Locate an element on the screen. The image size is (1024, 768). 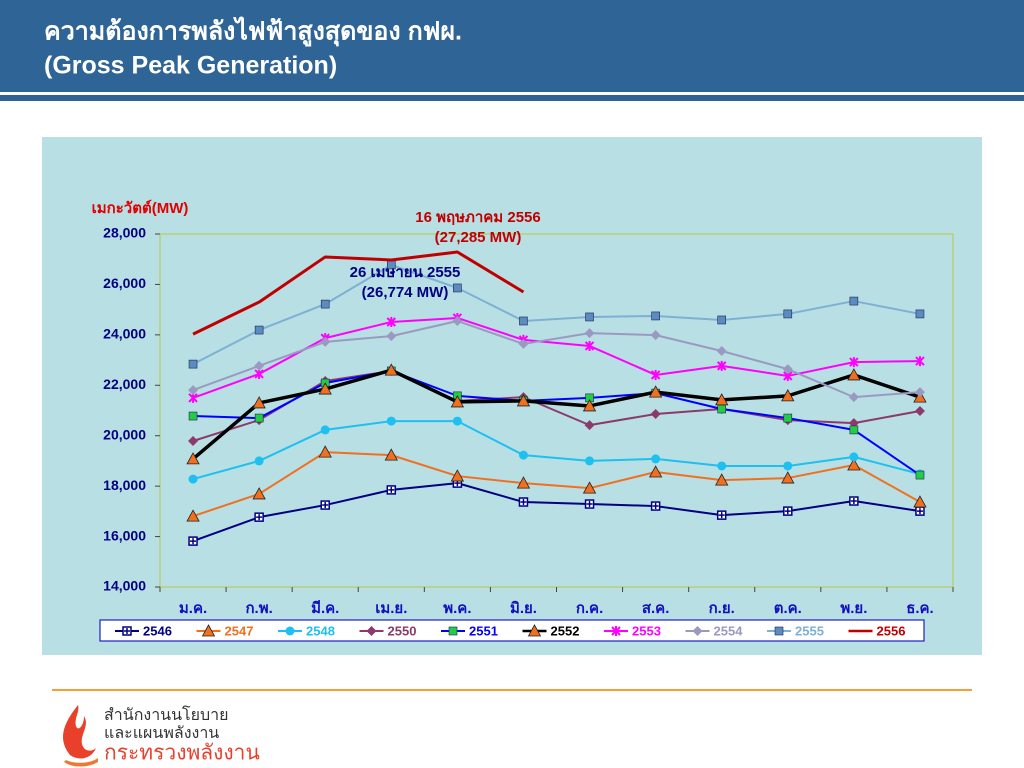
ministry-name: กระทรวงพลังงาน is located at coordinates (182, 753).